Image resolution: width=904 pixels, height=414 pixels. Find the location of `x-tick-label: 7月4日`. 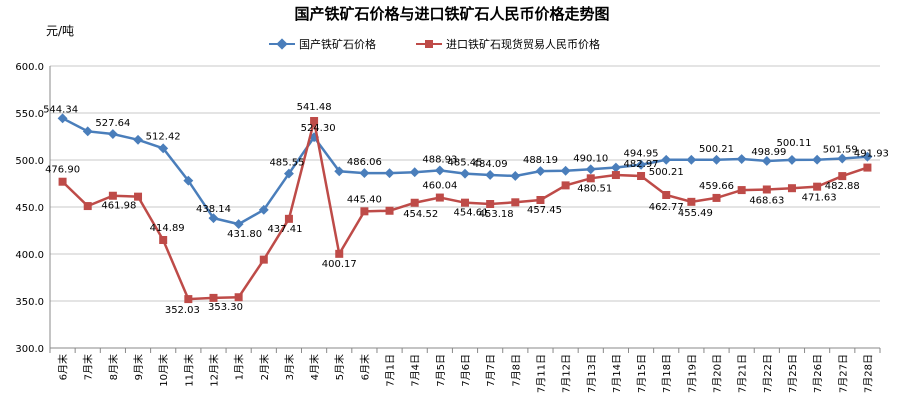

x-tick-label: 7月4日 is located at coordinates (416, 370).